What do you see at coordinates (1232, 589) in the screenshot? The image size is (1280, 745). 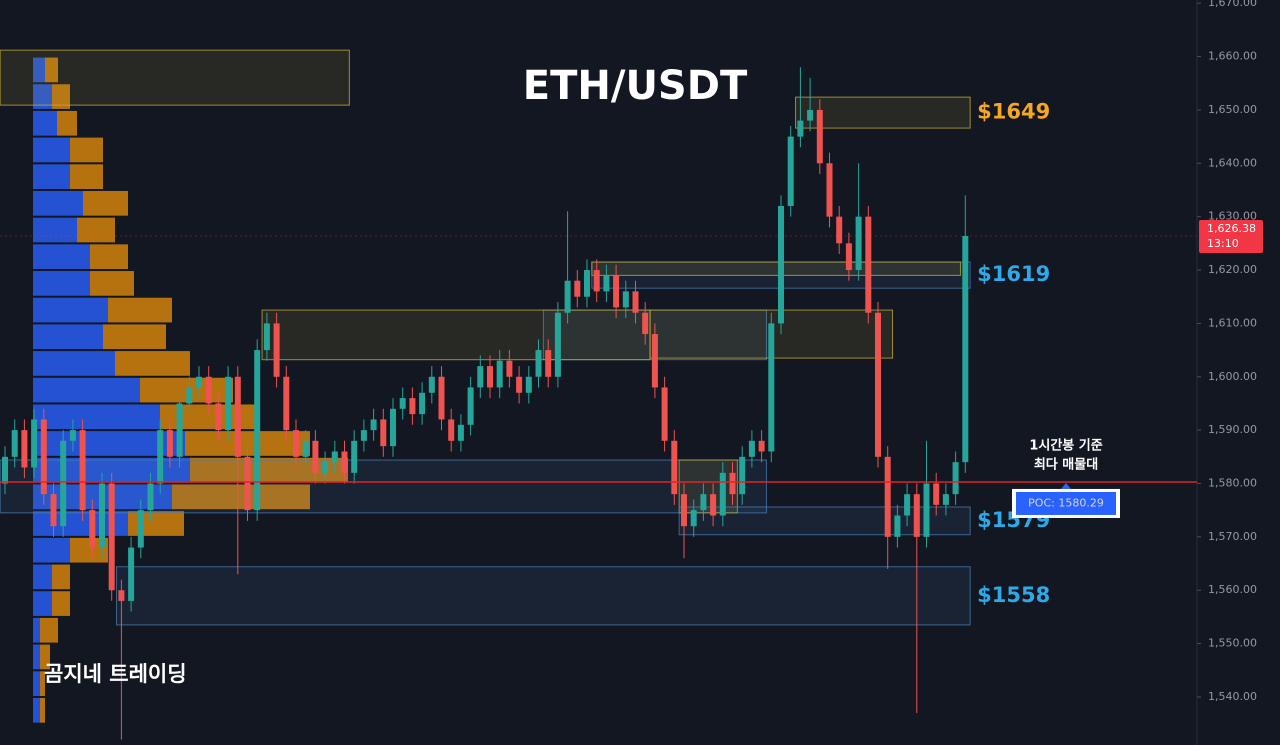 I see `y-tick-label: 1,560.00` at bounding box center [1232, 589].